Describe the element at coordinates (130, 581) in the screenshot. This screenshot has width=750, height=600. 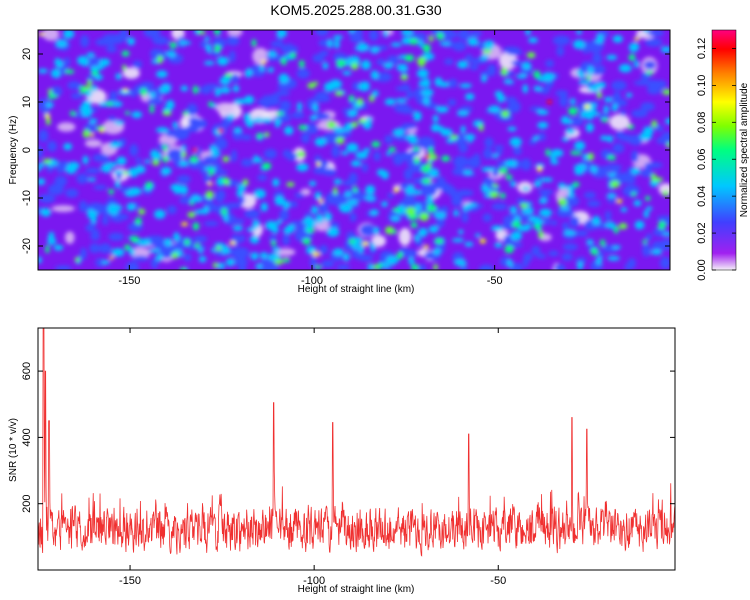
I see `x-tick-label: -150` at that location.